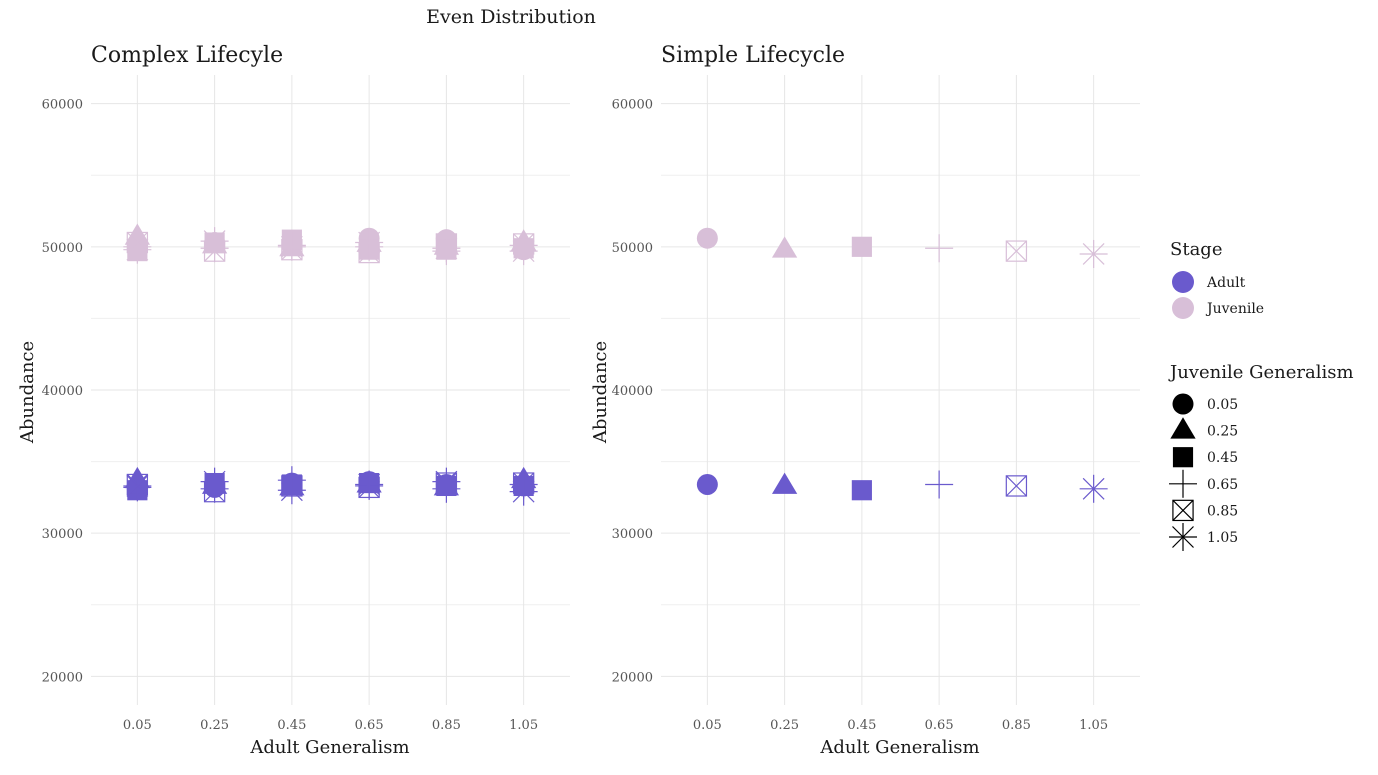 This screenshot has width=1378, height=775. I want to click on legend-shape-circle, so click(1183, 404).